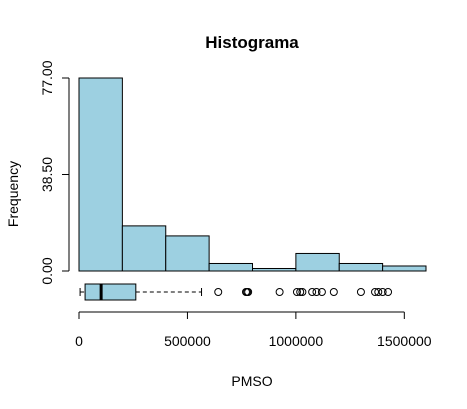  I want to click on x-tick-label: 1500000, so click(404, 341).